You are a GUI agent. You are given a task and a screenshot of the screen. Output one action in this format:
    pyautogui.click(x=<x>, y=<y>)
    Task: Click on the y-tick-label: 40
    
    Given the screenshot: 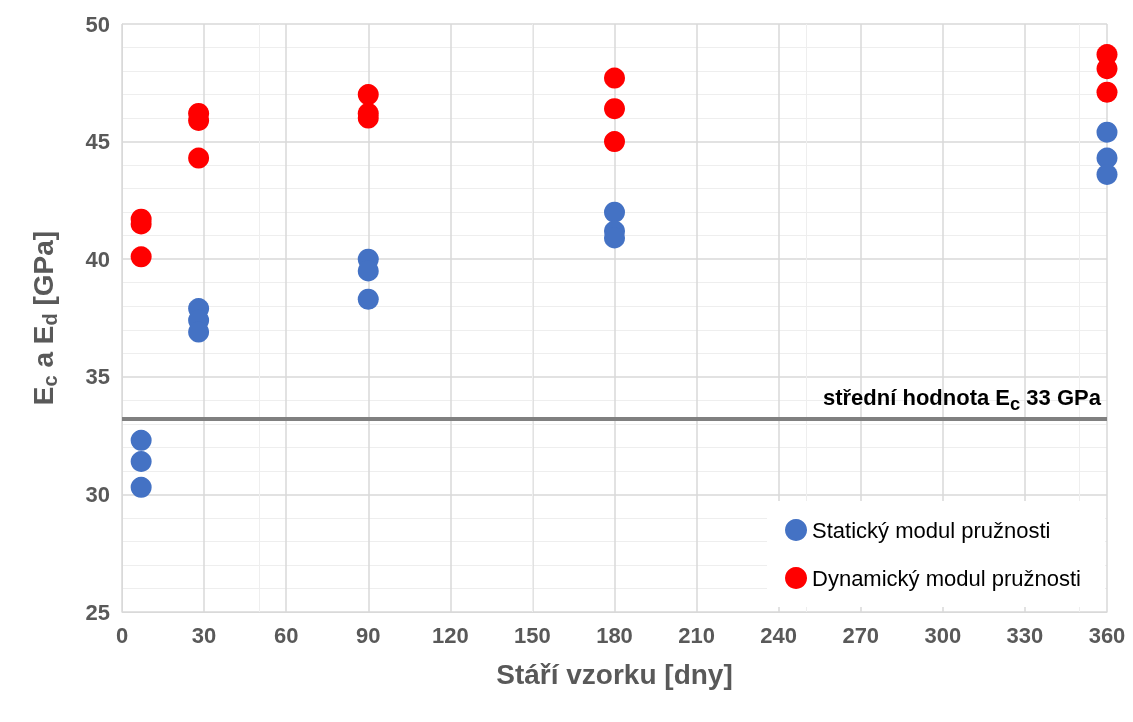 What is the action you would take?
    pyautogui.click(x=97, y=259)
    